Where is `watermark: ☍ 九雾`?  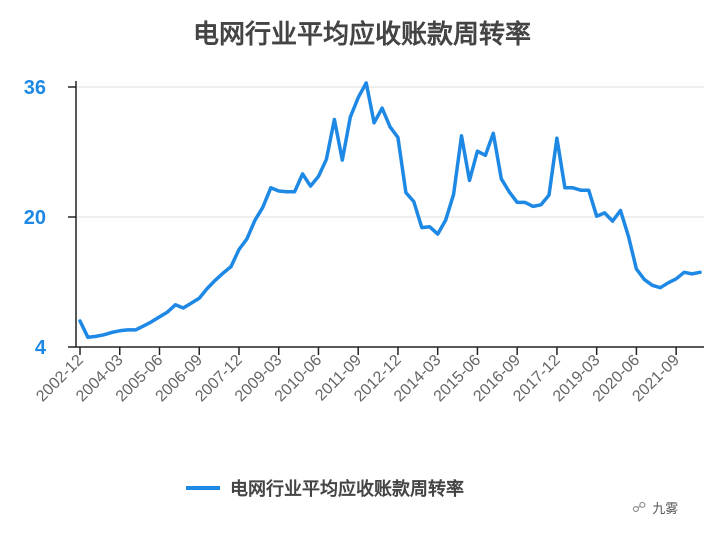
watermark: ☍ 九雾 is located at coordinates (655, 508).